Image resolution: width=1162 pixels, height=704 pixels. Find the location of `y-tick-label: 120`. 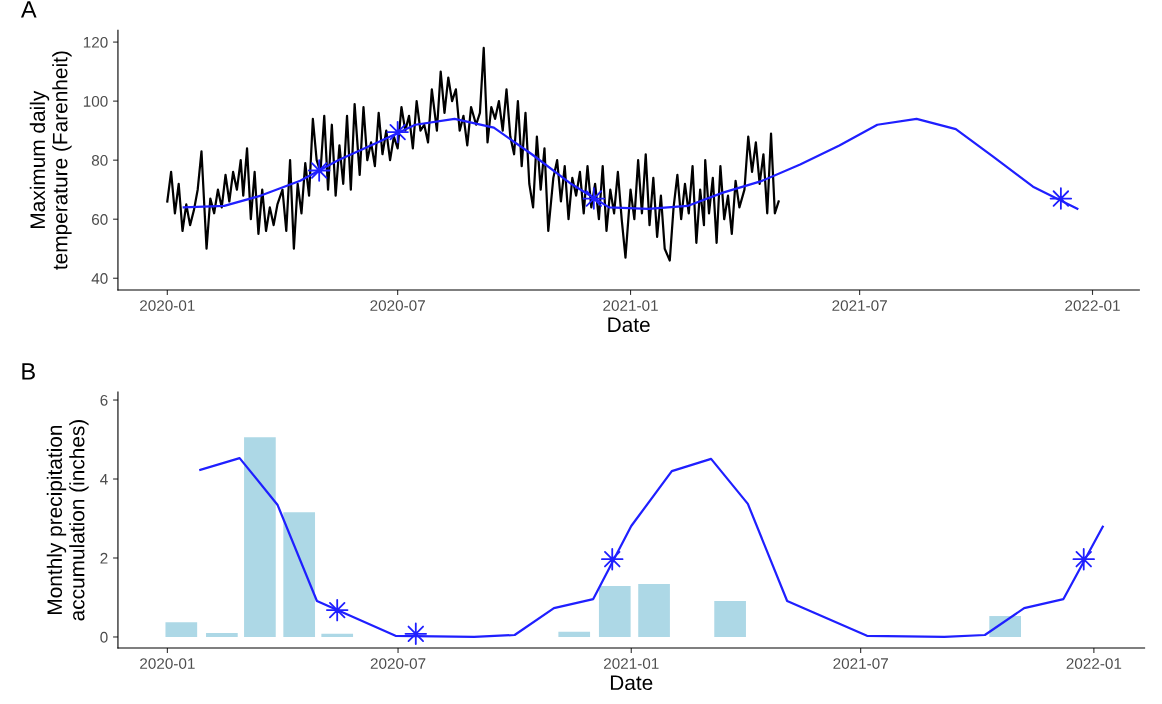

y-tick-label: 120 is located at coordinates (95, 42).